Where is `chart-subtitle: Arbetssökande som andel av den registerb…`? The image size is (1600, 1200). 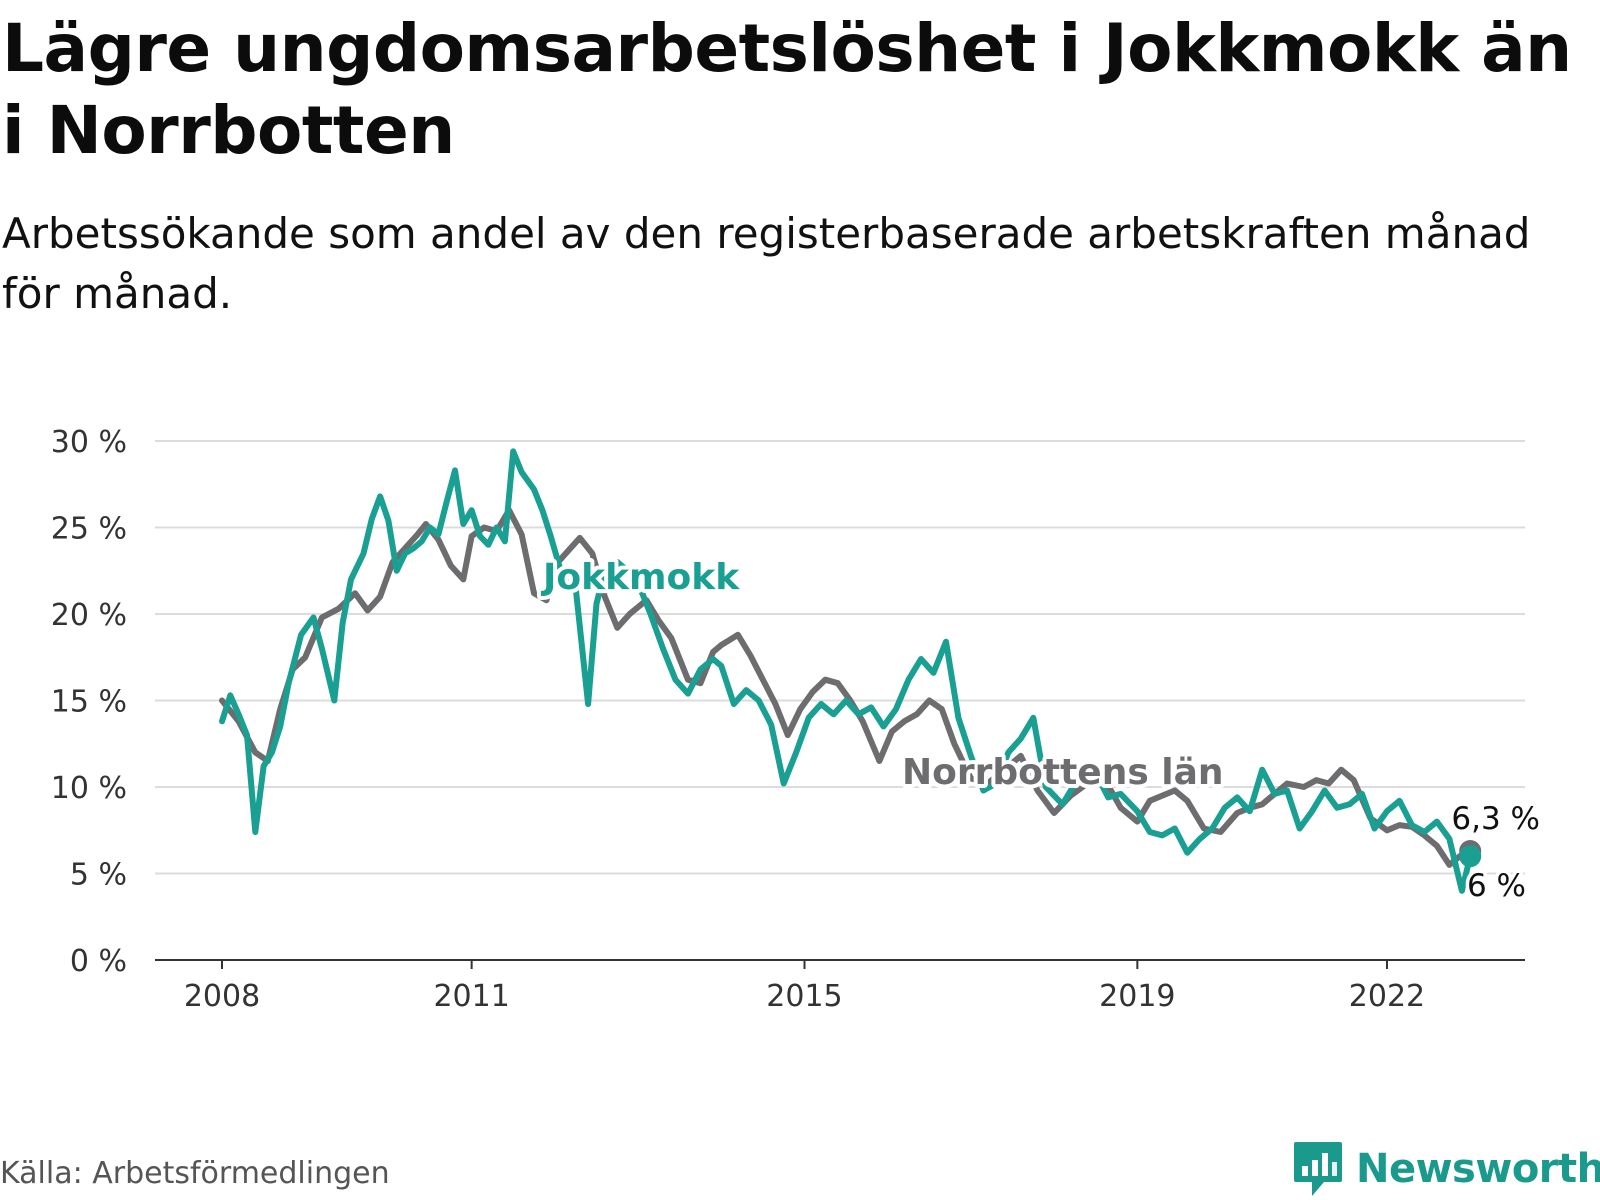
chart-subtitle: Arbetssökande som andel av den registerb… is located at coordinates (766, 263).